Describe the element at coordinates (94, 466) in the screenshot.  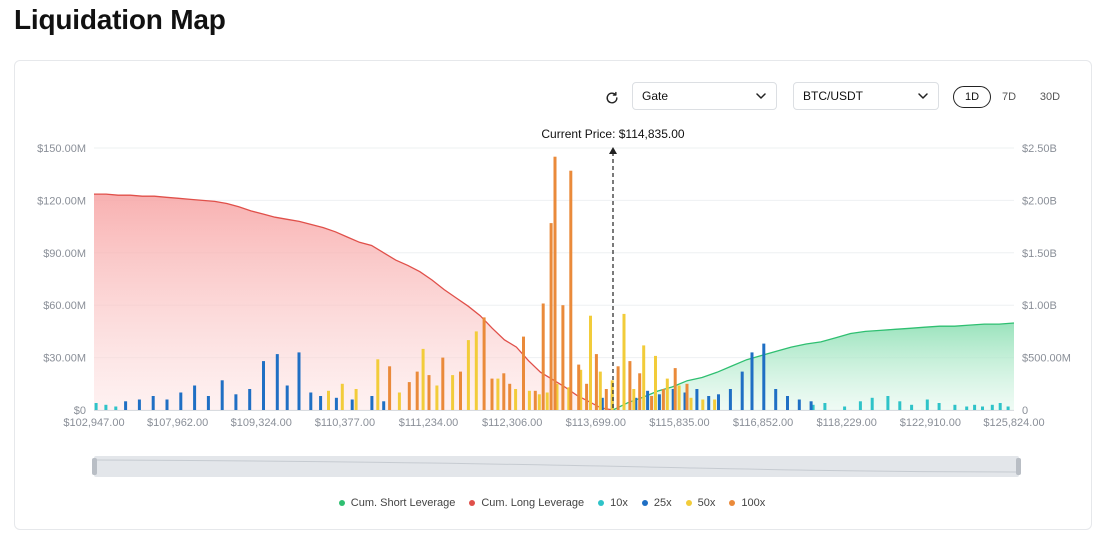
I see `range-slider-left-handle` at that location.